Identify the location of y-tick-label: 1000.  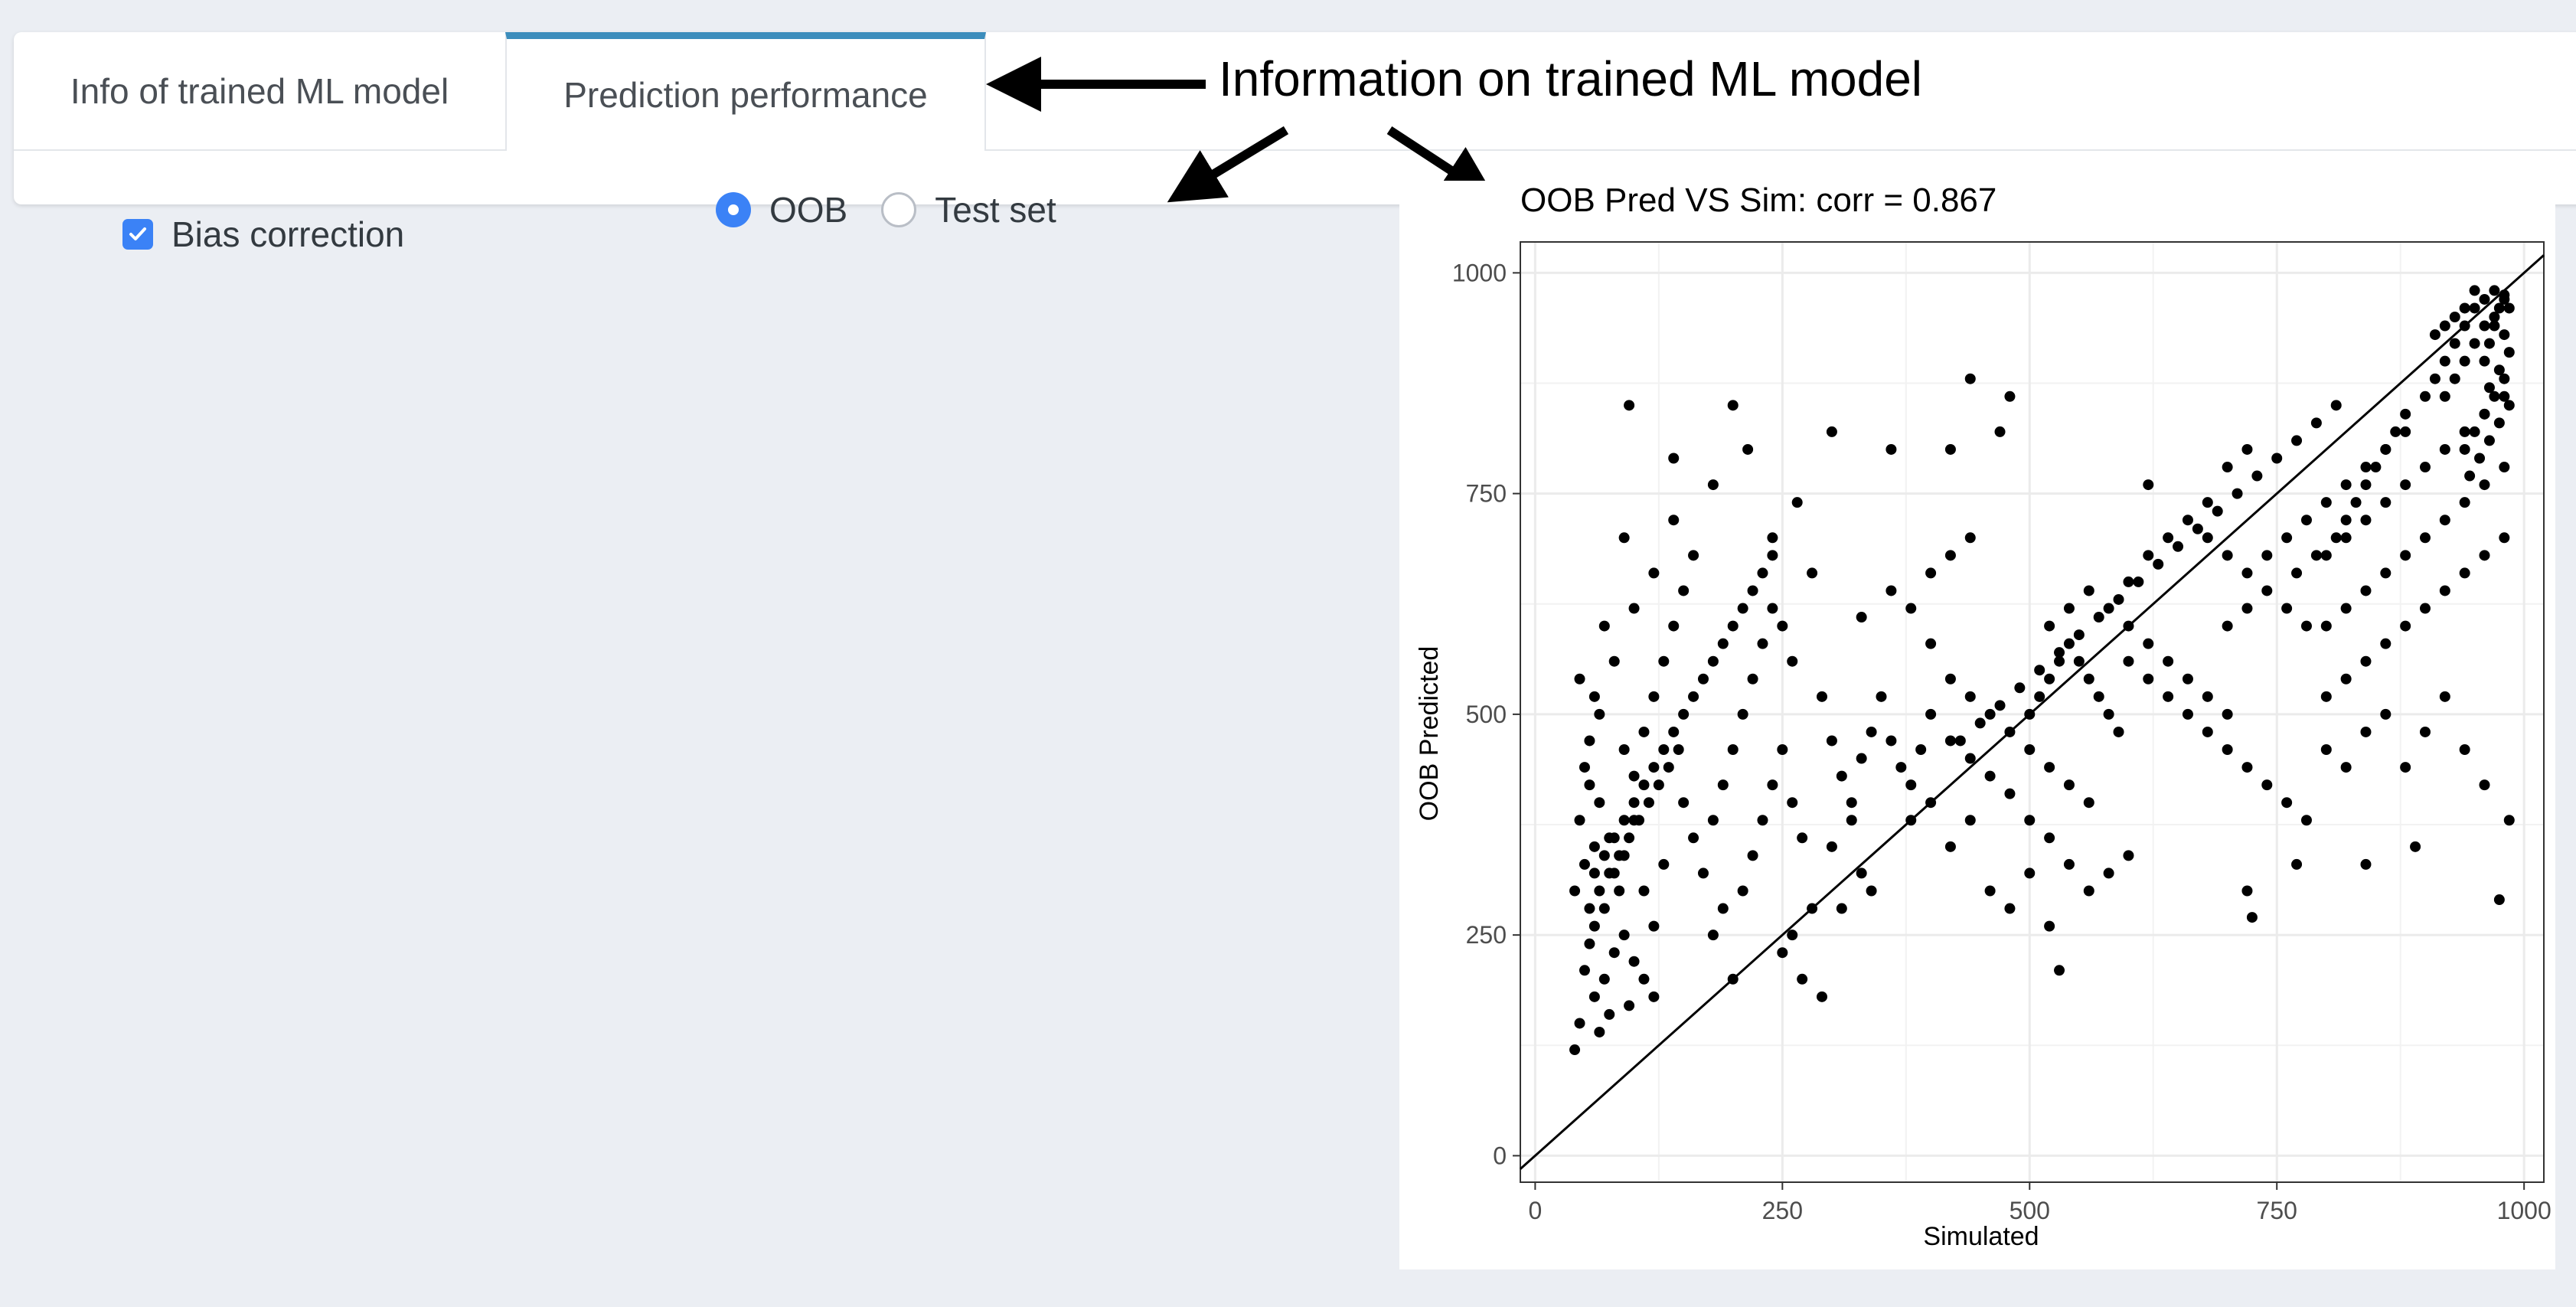
(1479, 272).